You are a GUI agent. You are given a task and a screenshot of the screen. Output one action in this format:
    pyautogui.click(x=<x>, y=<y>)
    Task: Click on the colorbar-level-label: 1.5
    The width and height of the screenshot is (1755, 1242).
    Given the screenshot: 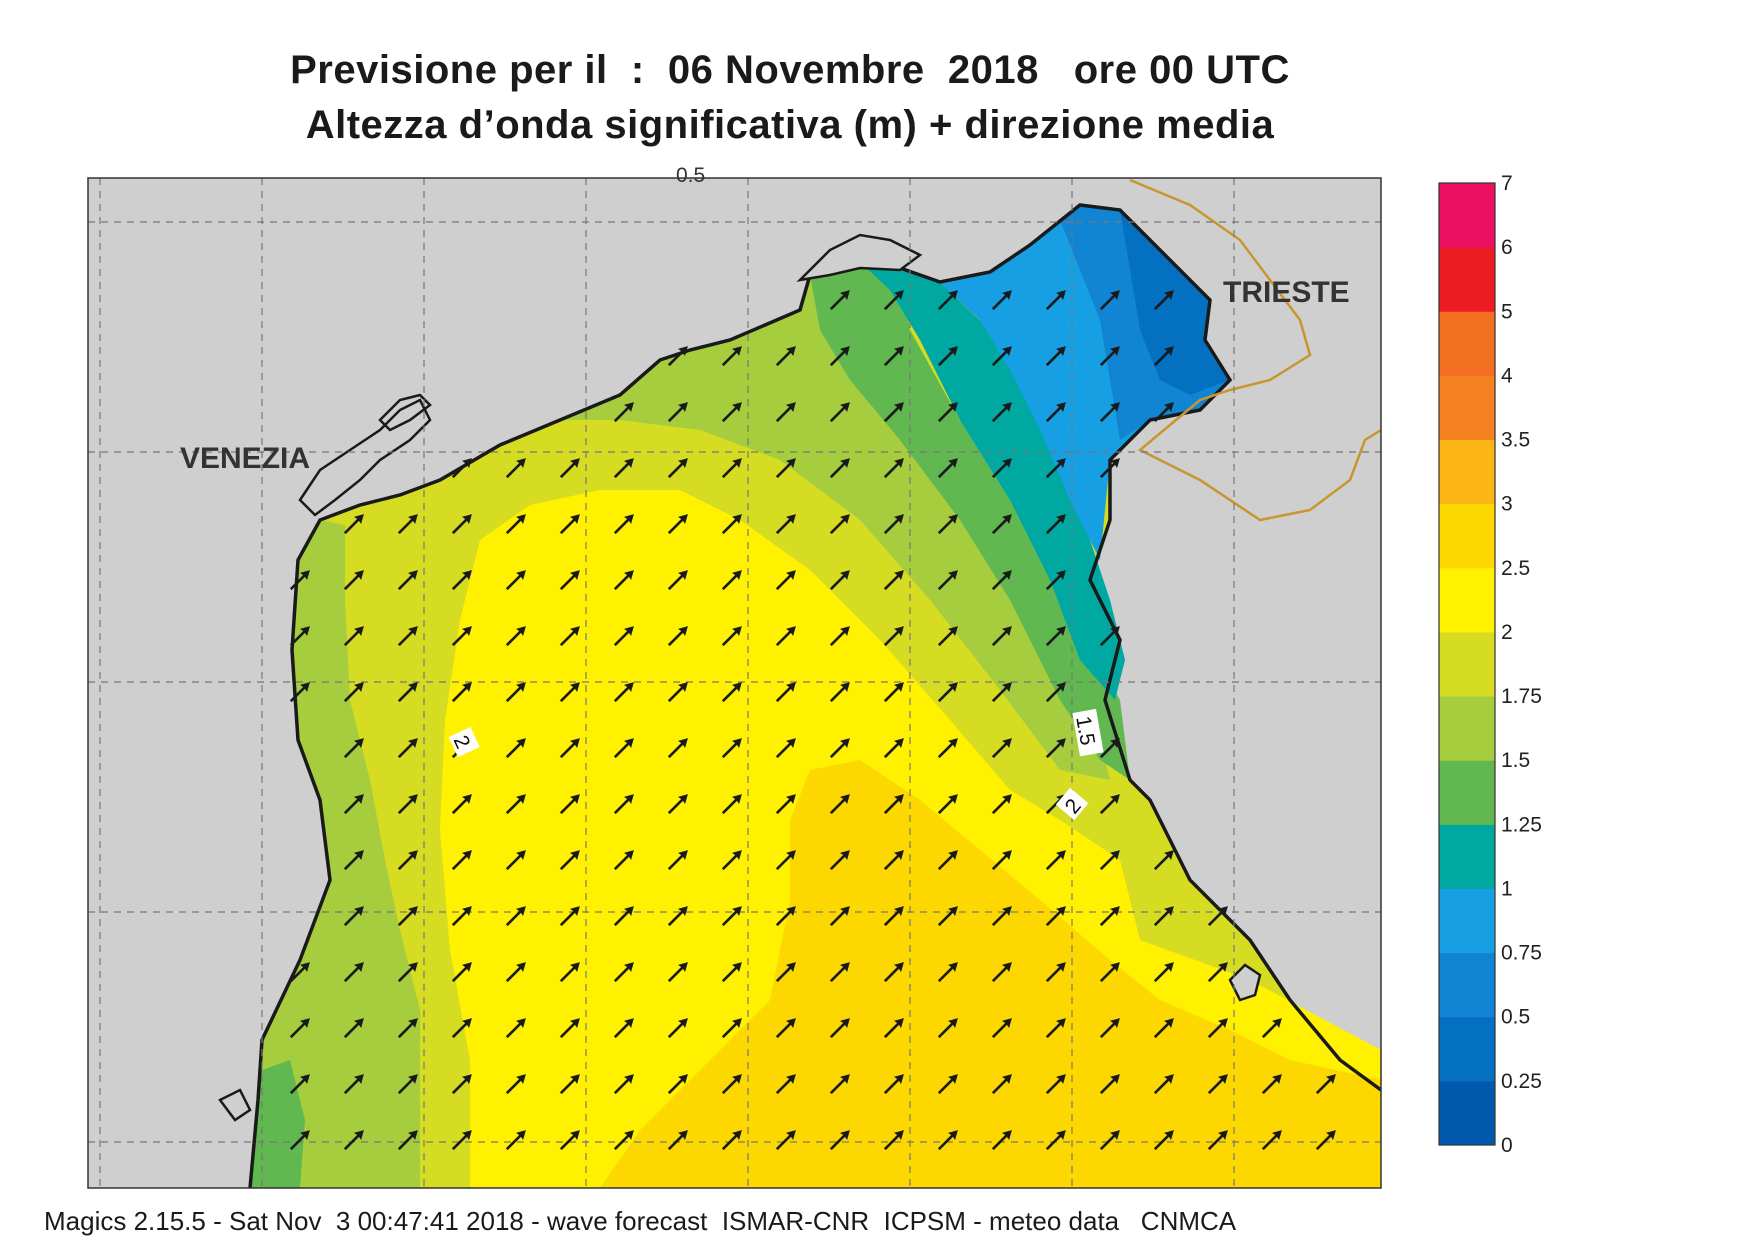 What is the action you would take?
    pyautogui.click(x=1515, y=760)
    